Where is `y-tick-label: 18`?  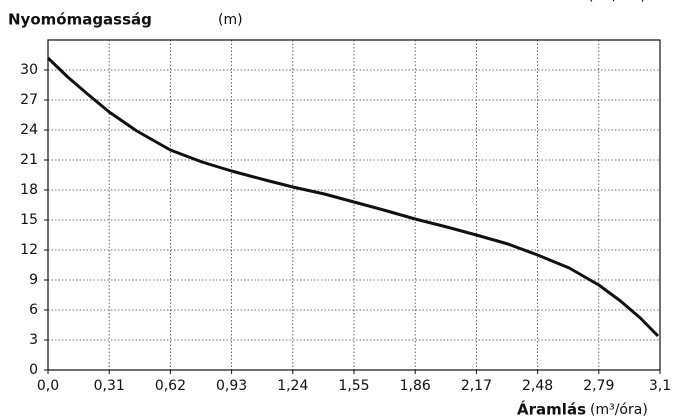
y-tick-label: 18 is located at coordinates (29, 190).